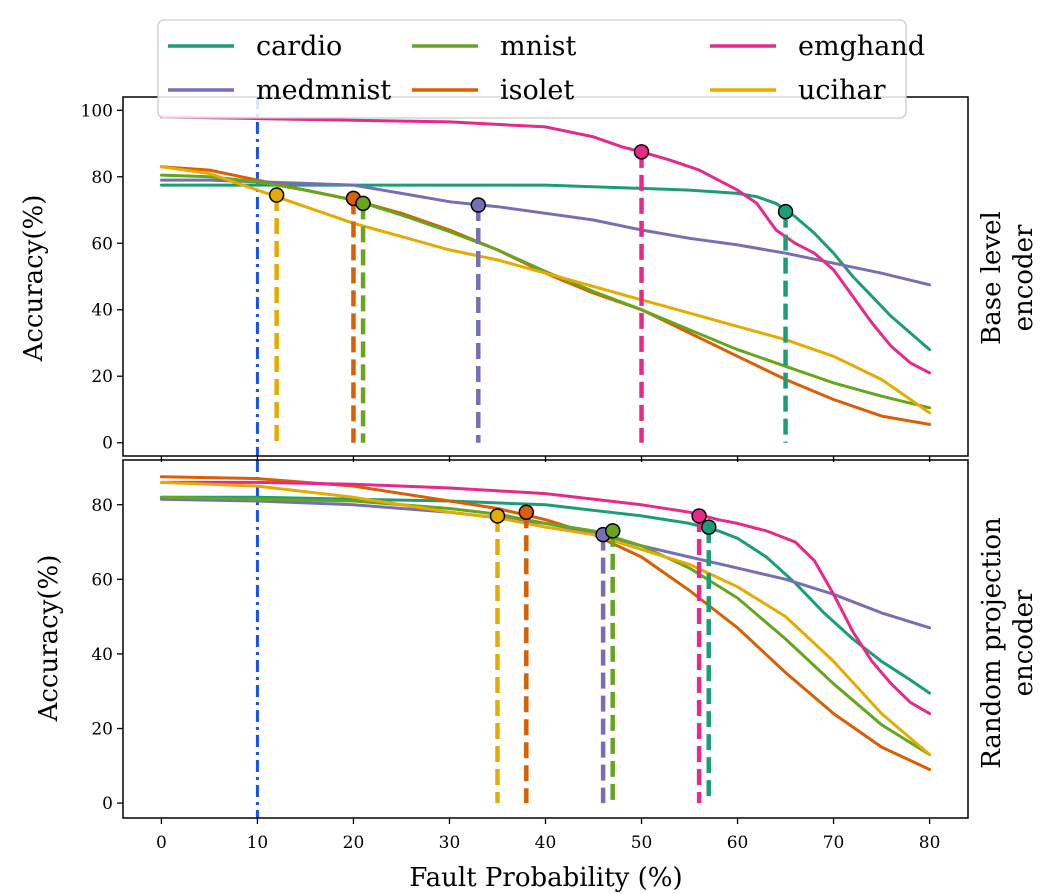 Image resolution: width=1063 pixels, height=894 pixels. What do you see at coordinates (537, 90) in the screenshot?
I see `legend-label-isolet: isolet` at bounding box center [537, 90].